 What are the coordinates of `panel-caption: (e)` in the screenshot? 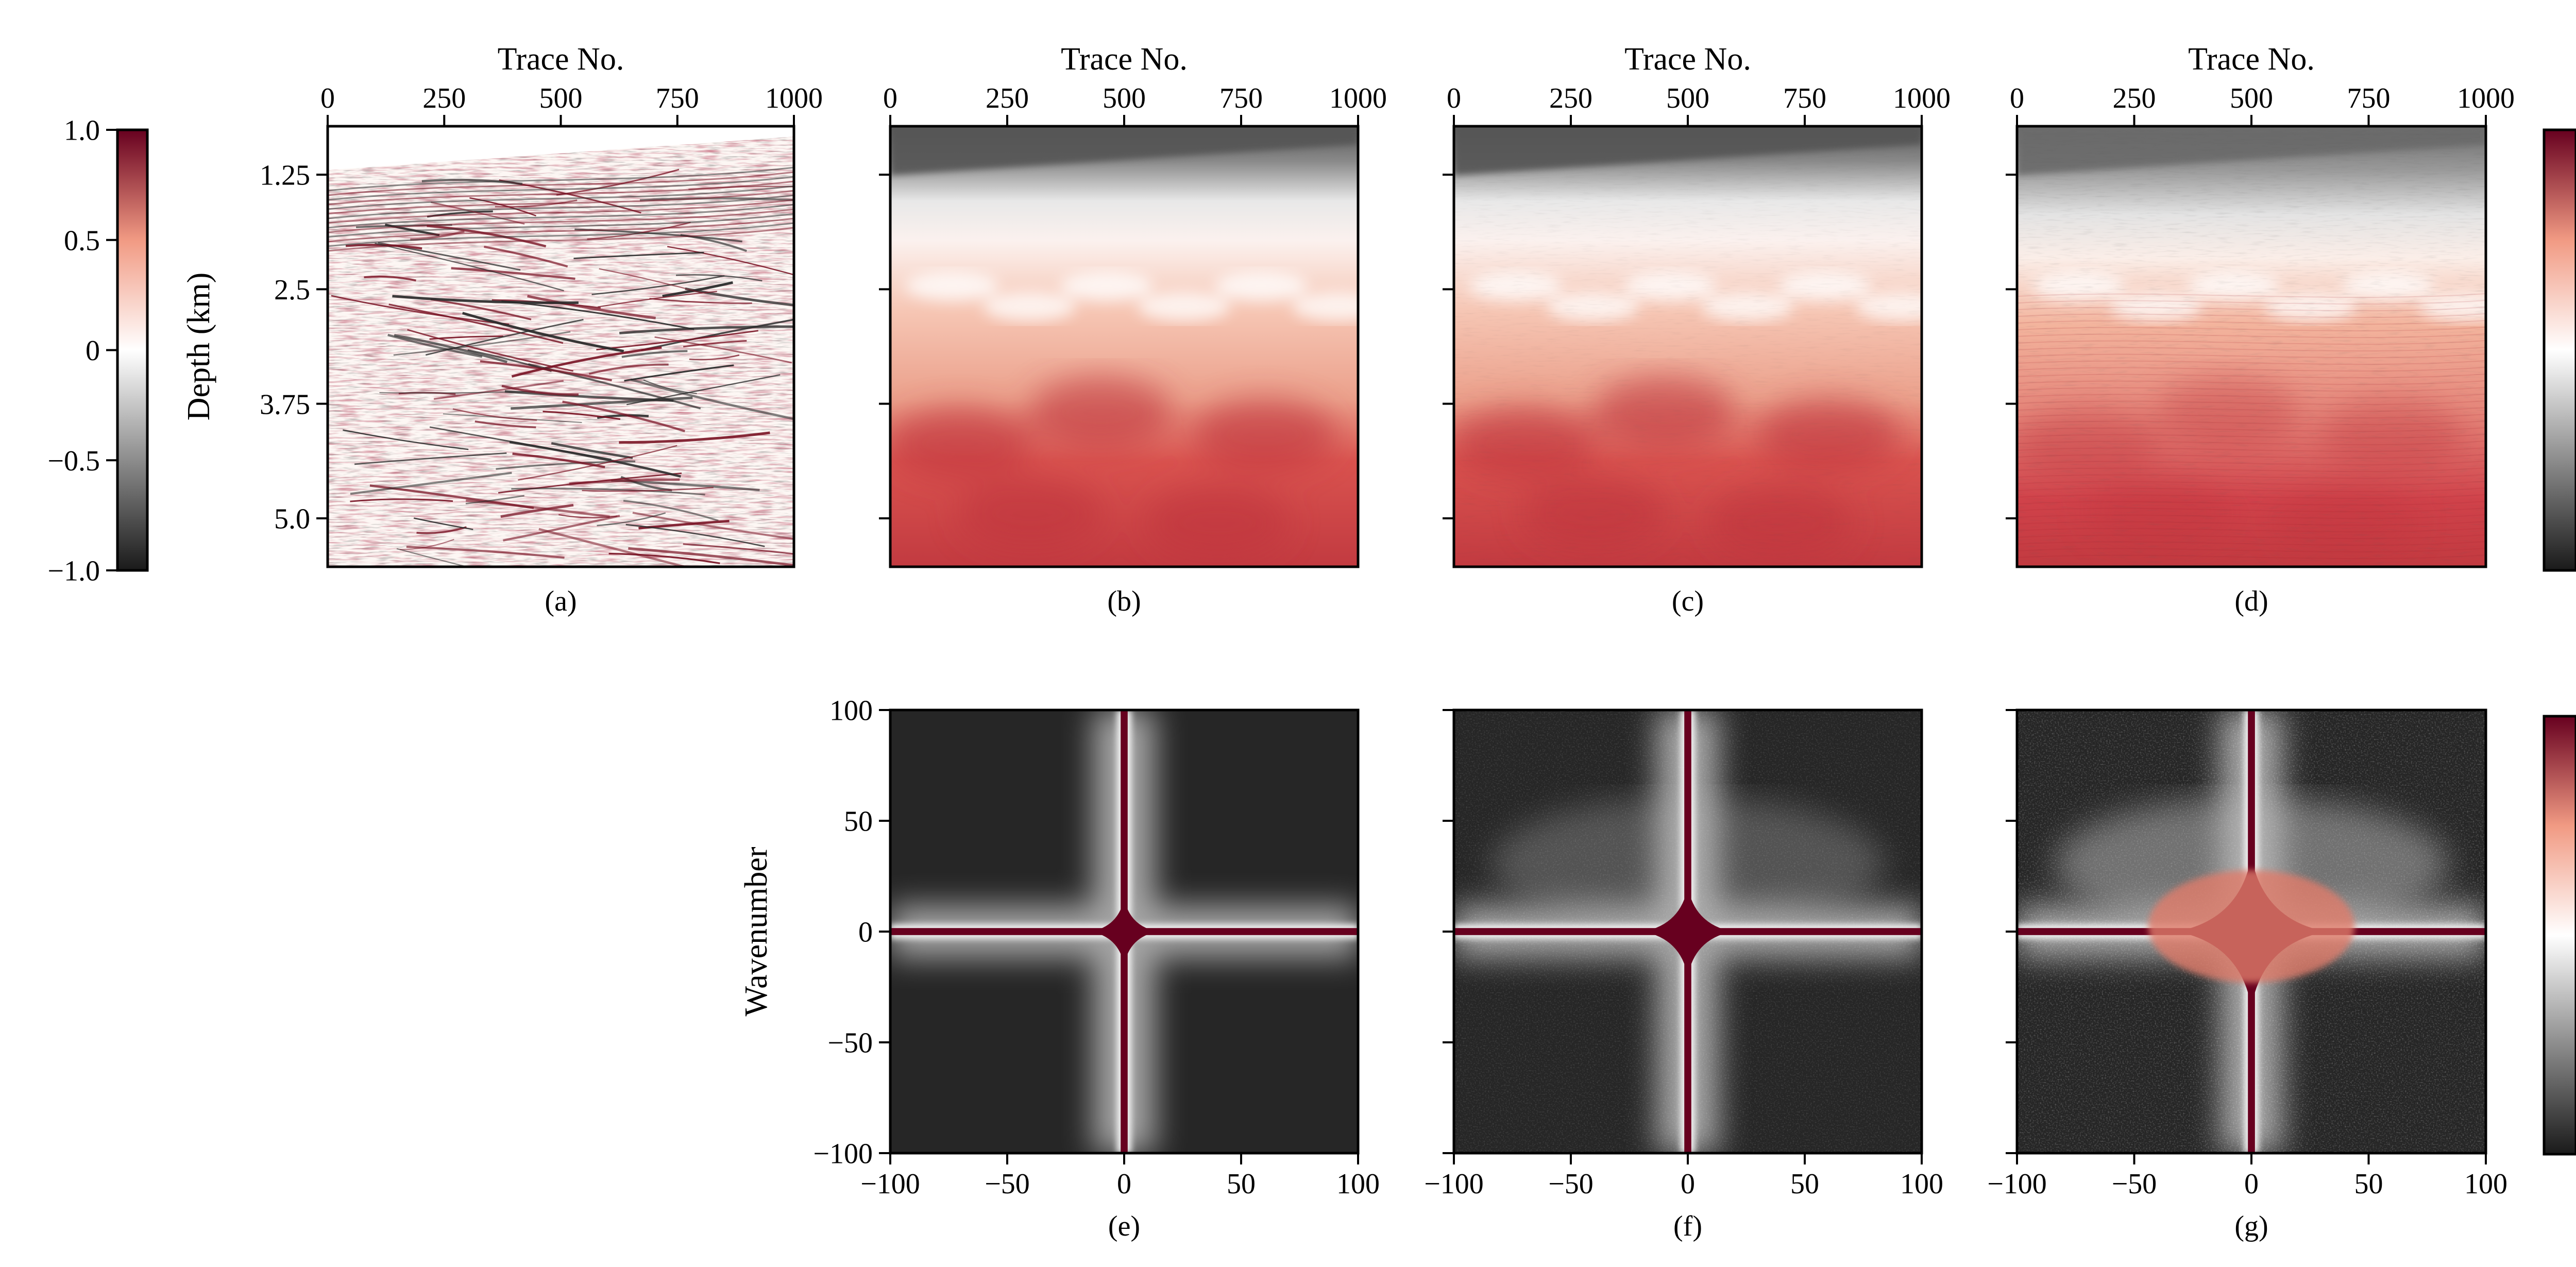 It's located at (1124, 1226).